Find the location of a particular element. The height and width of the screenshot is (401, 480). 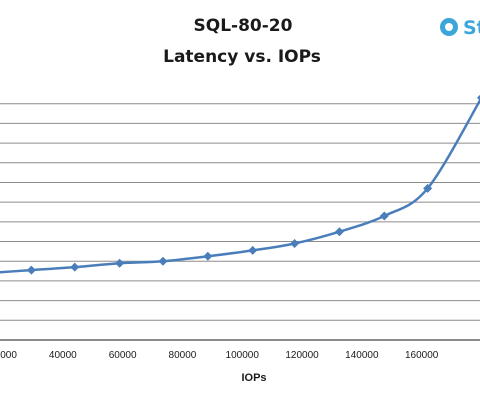

x-tick-label: 100000 is located at coordinates (243, 355).